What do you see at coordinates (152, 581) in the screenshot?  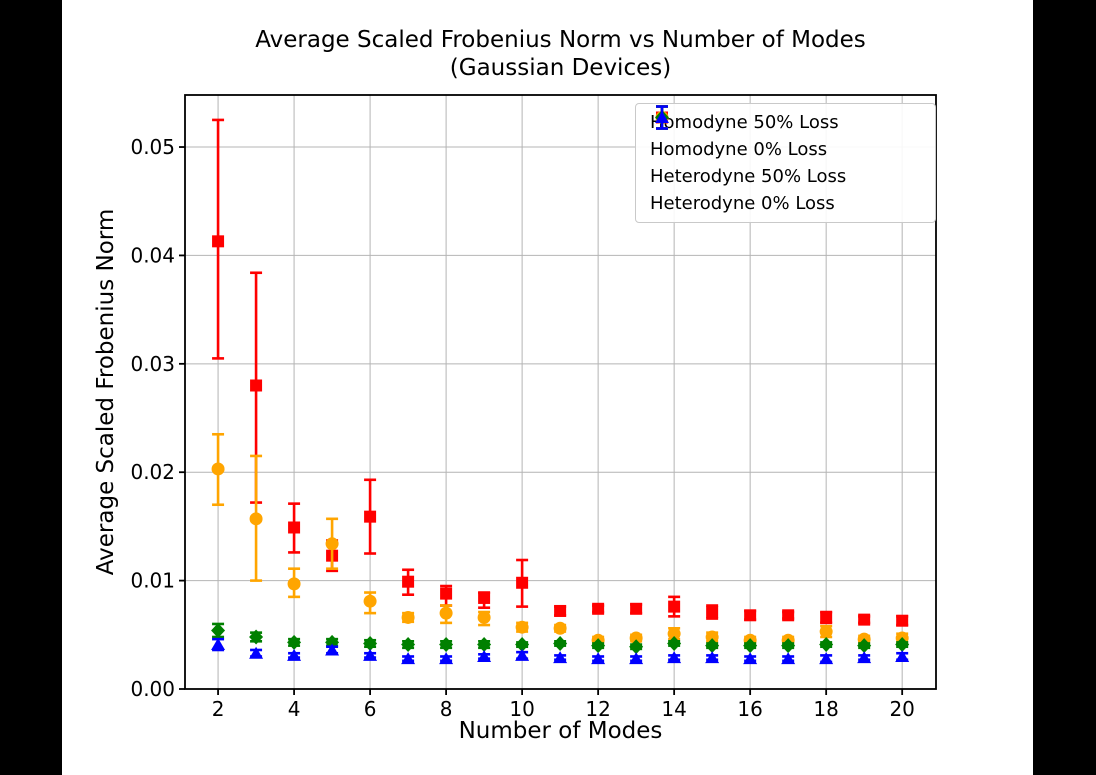 I see `y-tick-label: 0.01` at bounding box center [152, 581].